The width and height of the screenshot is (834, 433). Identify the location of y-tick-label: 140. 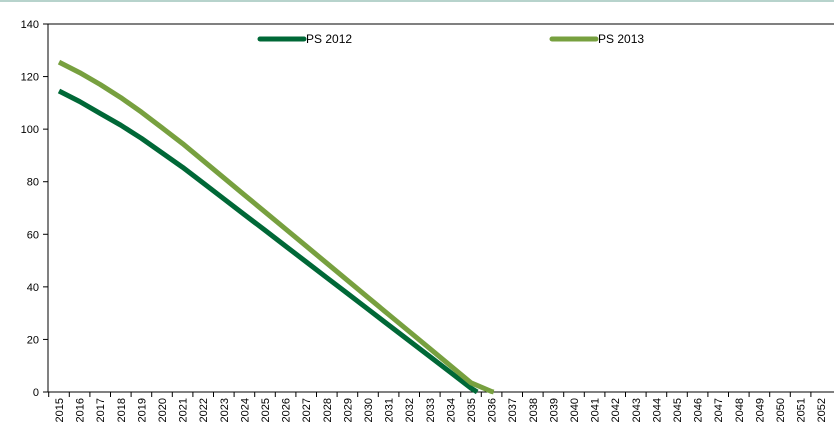
(30, 25).